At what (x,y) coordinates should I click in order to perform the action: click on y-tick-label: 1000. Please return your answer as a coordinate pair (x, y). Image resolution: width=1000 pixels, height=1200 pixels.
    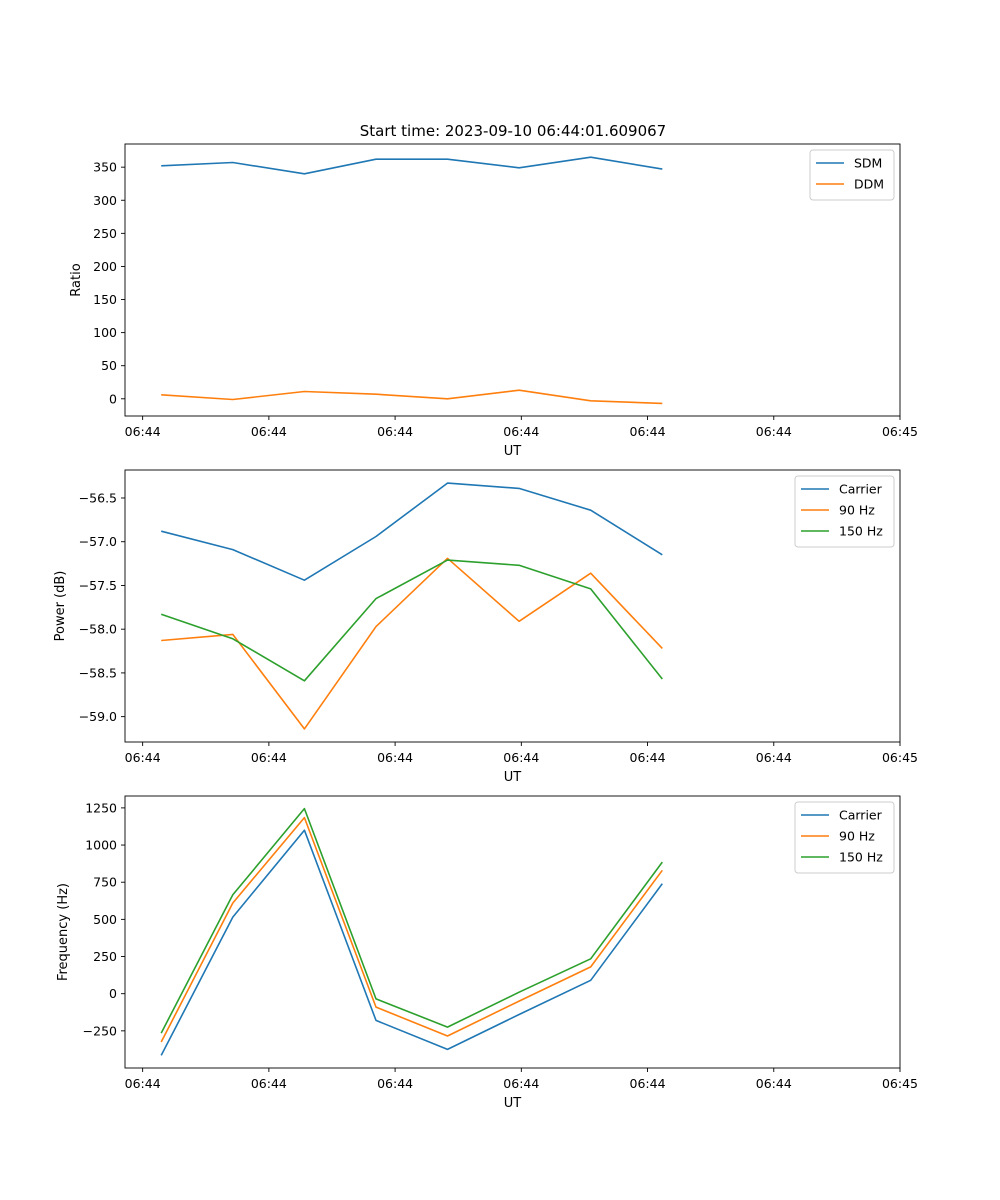
    Looking at the image, I should click on (101, 845).